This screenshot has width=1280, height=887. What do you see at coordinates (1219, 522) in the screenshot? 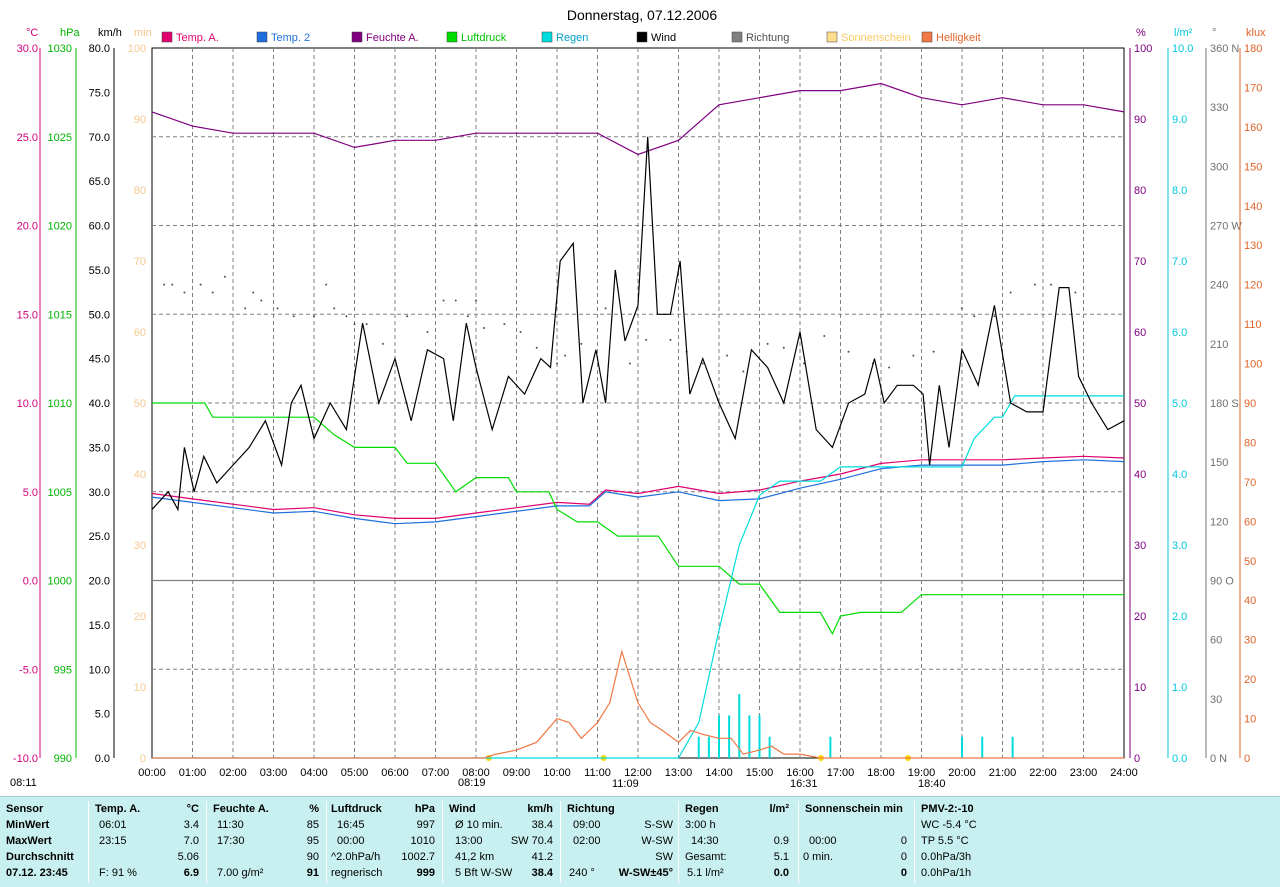
I see `direction-tick-label: 120` at bounding box center [1219, 522].